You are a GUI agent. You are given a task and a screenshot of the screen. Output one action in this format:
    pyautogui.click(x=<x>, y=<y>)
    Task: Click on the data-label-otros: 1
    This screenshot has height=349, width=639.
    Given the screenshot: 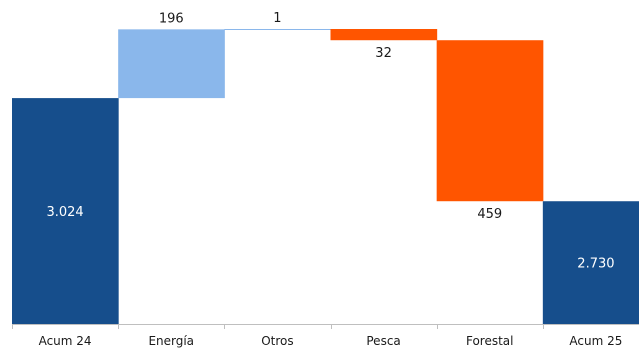 What is the action you would take?
    pyautogui.click(x=277, y=18)
    